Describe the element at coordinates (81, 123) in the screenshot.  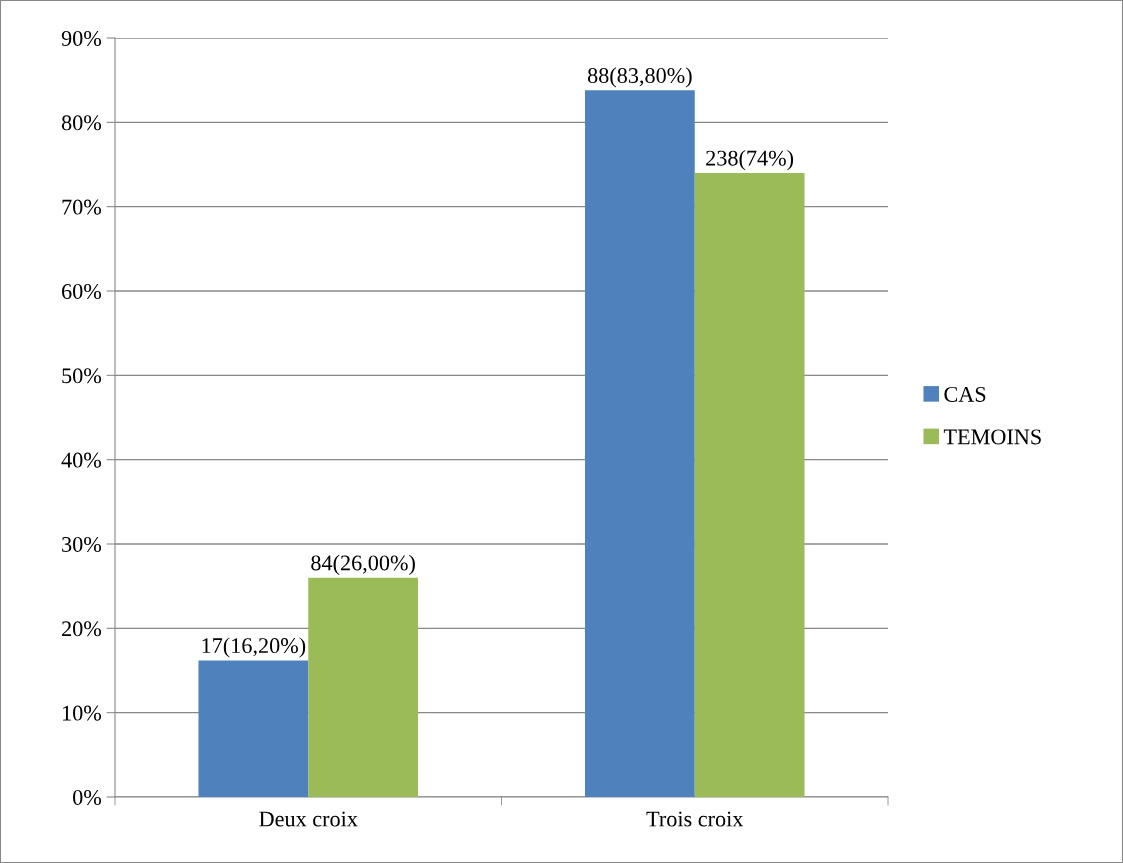
I see `y-tick-label: 80%` at that location.